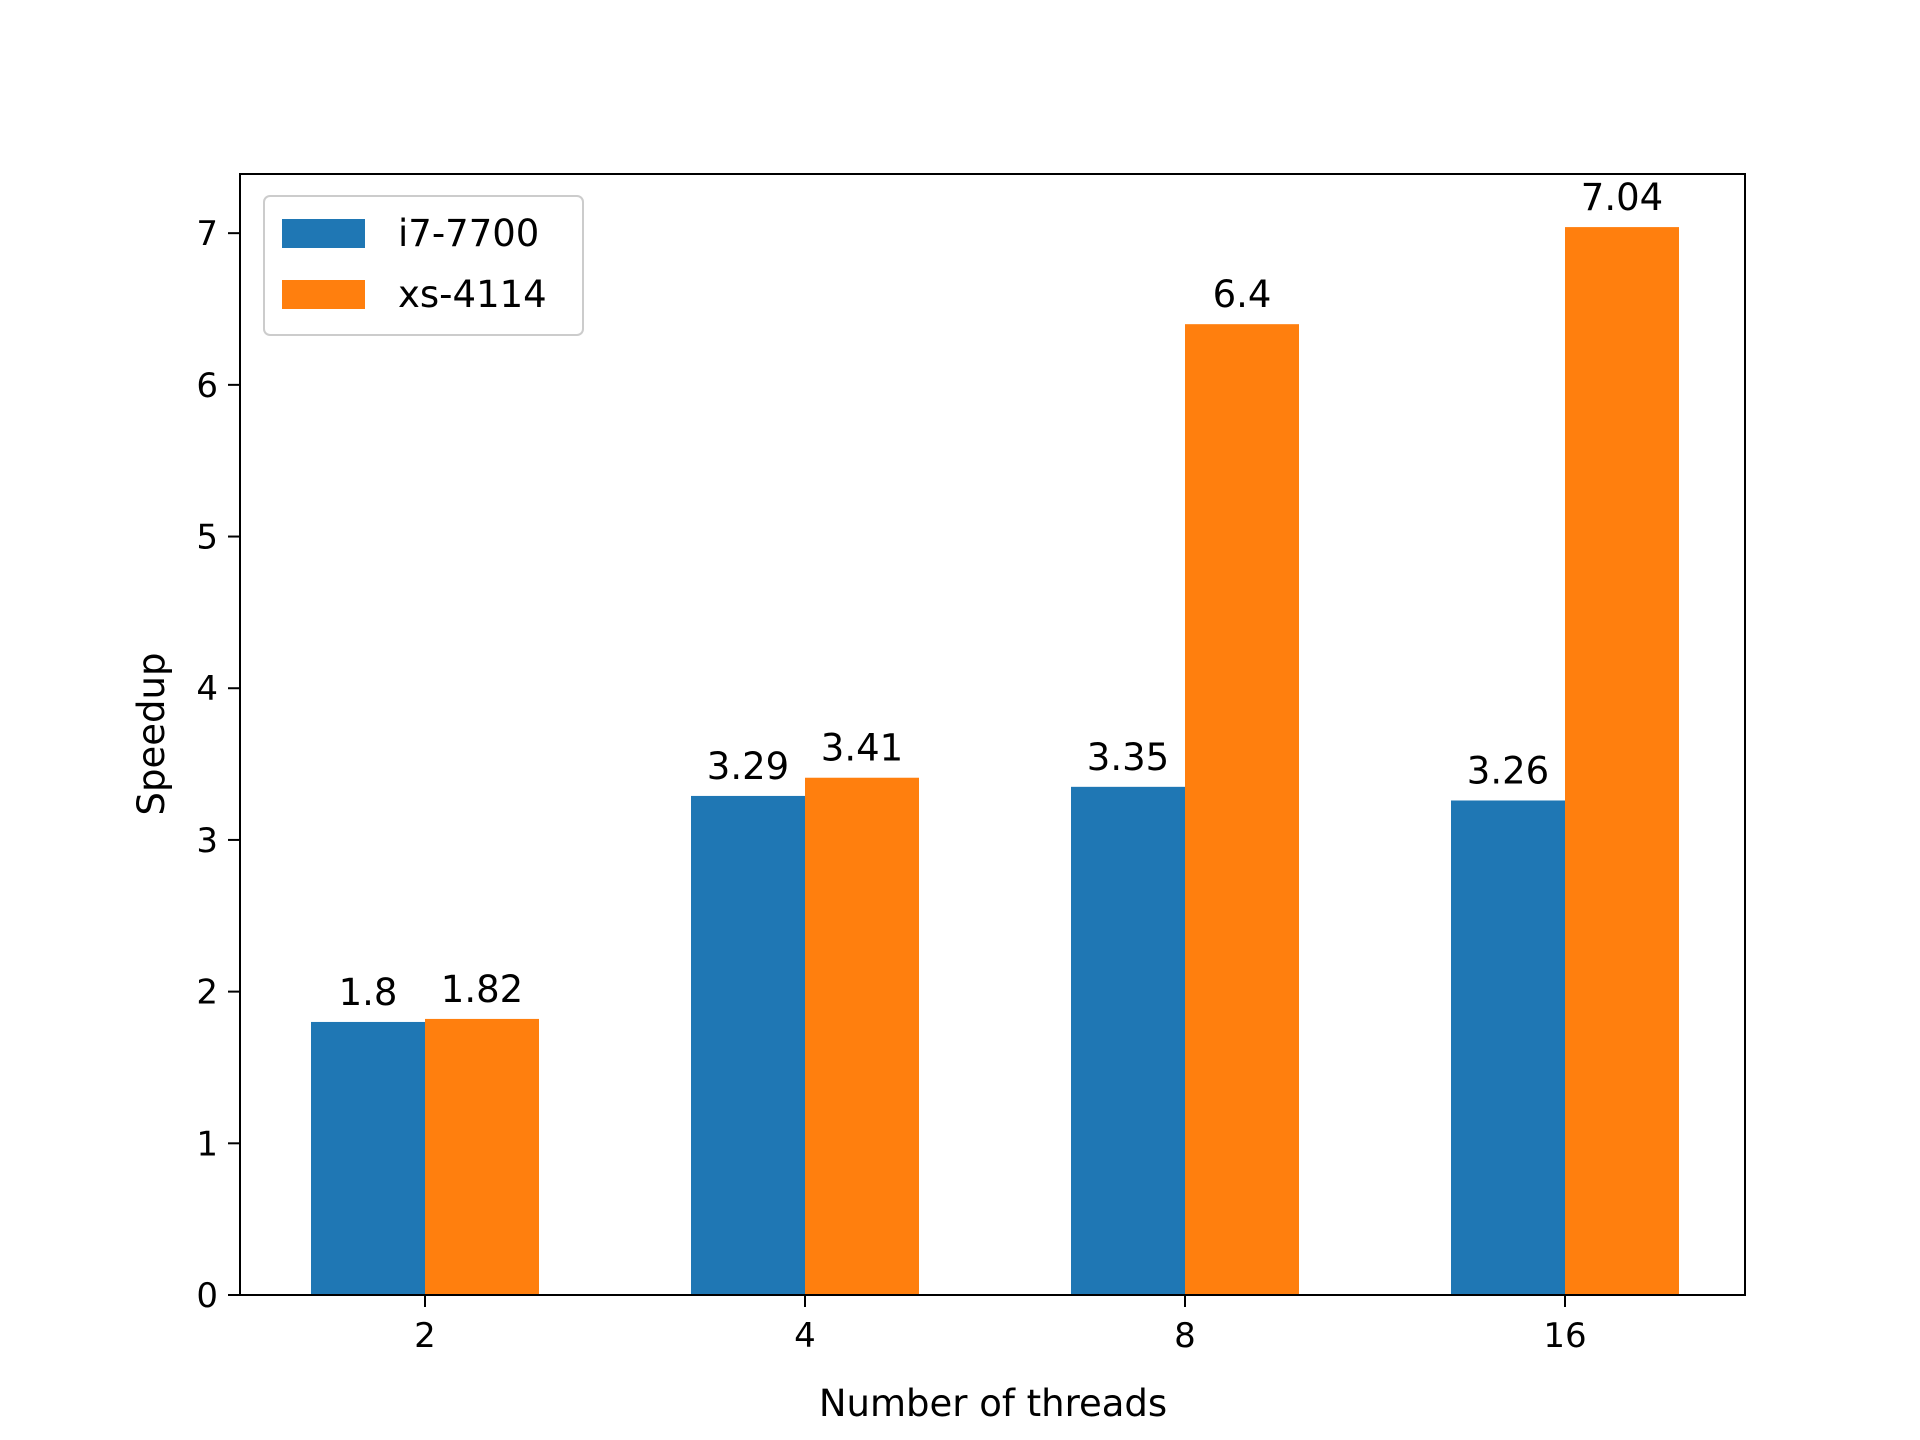 This screenshot has width=1920, height=1440. What do you see at coordinates (207, 841) in the screenshot?
I see `y-tick-label-3: 3` at bounding box center [207, 841].